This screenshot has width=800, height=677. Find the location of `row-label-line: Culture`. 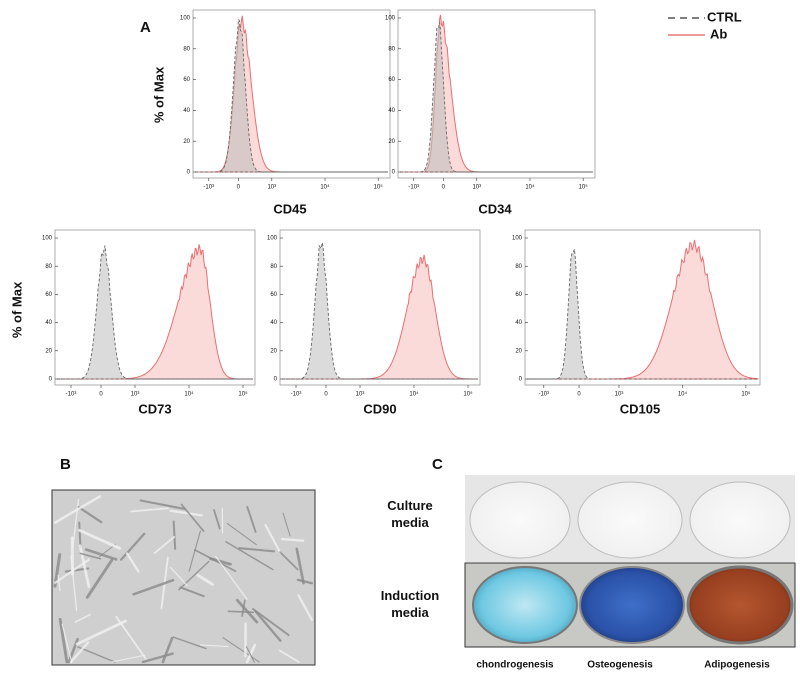

row-label-line: Culture is located at coordinates (410, 505).